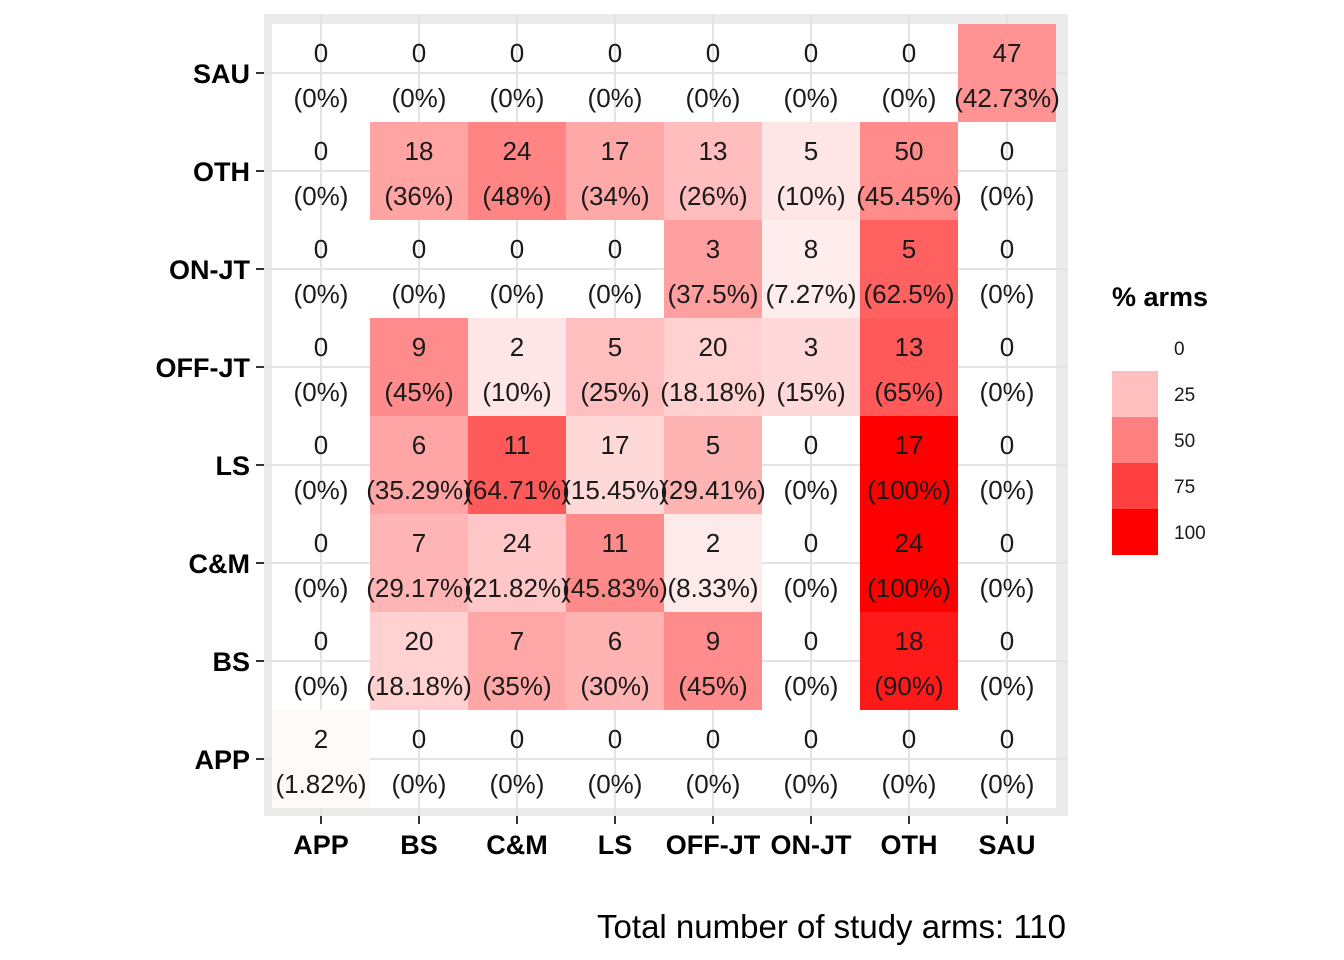  I want to click on color-legend: % arms 0 25 50 75 100, so click(1160, 418).